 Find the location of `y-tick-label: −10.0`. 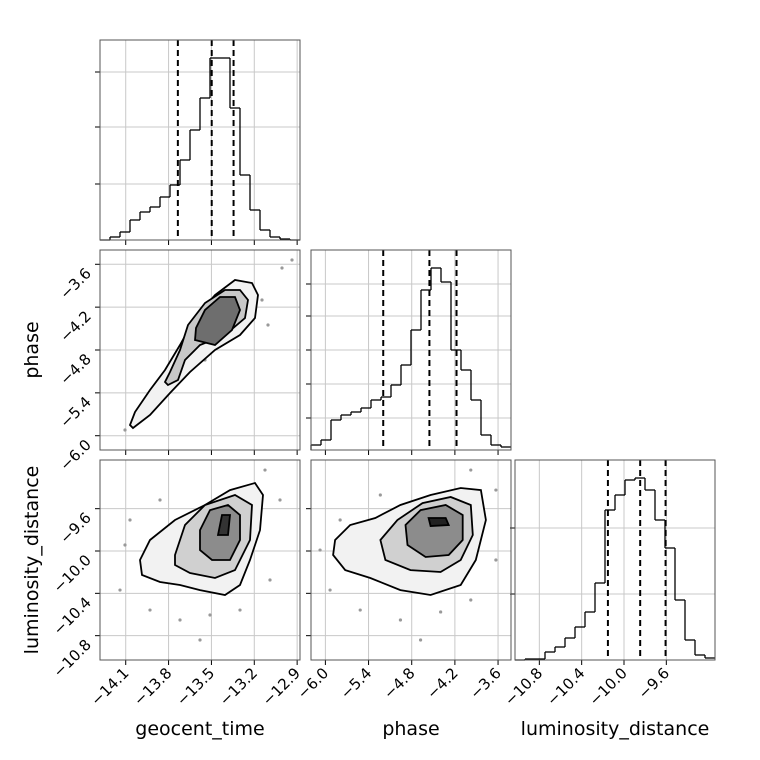

y-tick-label: −10.0 is located at coordinates (72, 573).